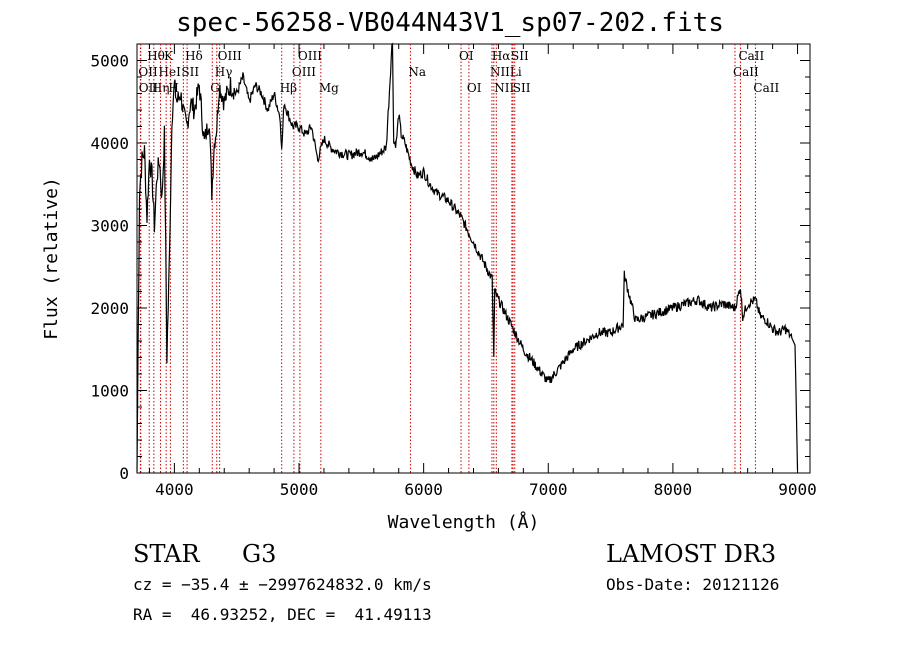  What do you see at coordinates (169, 56) in the screenshot?
I see `spectral-line-label: K` at bounding box center [169, 56].